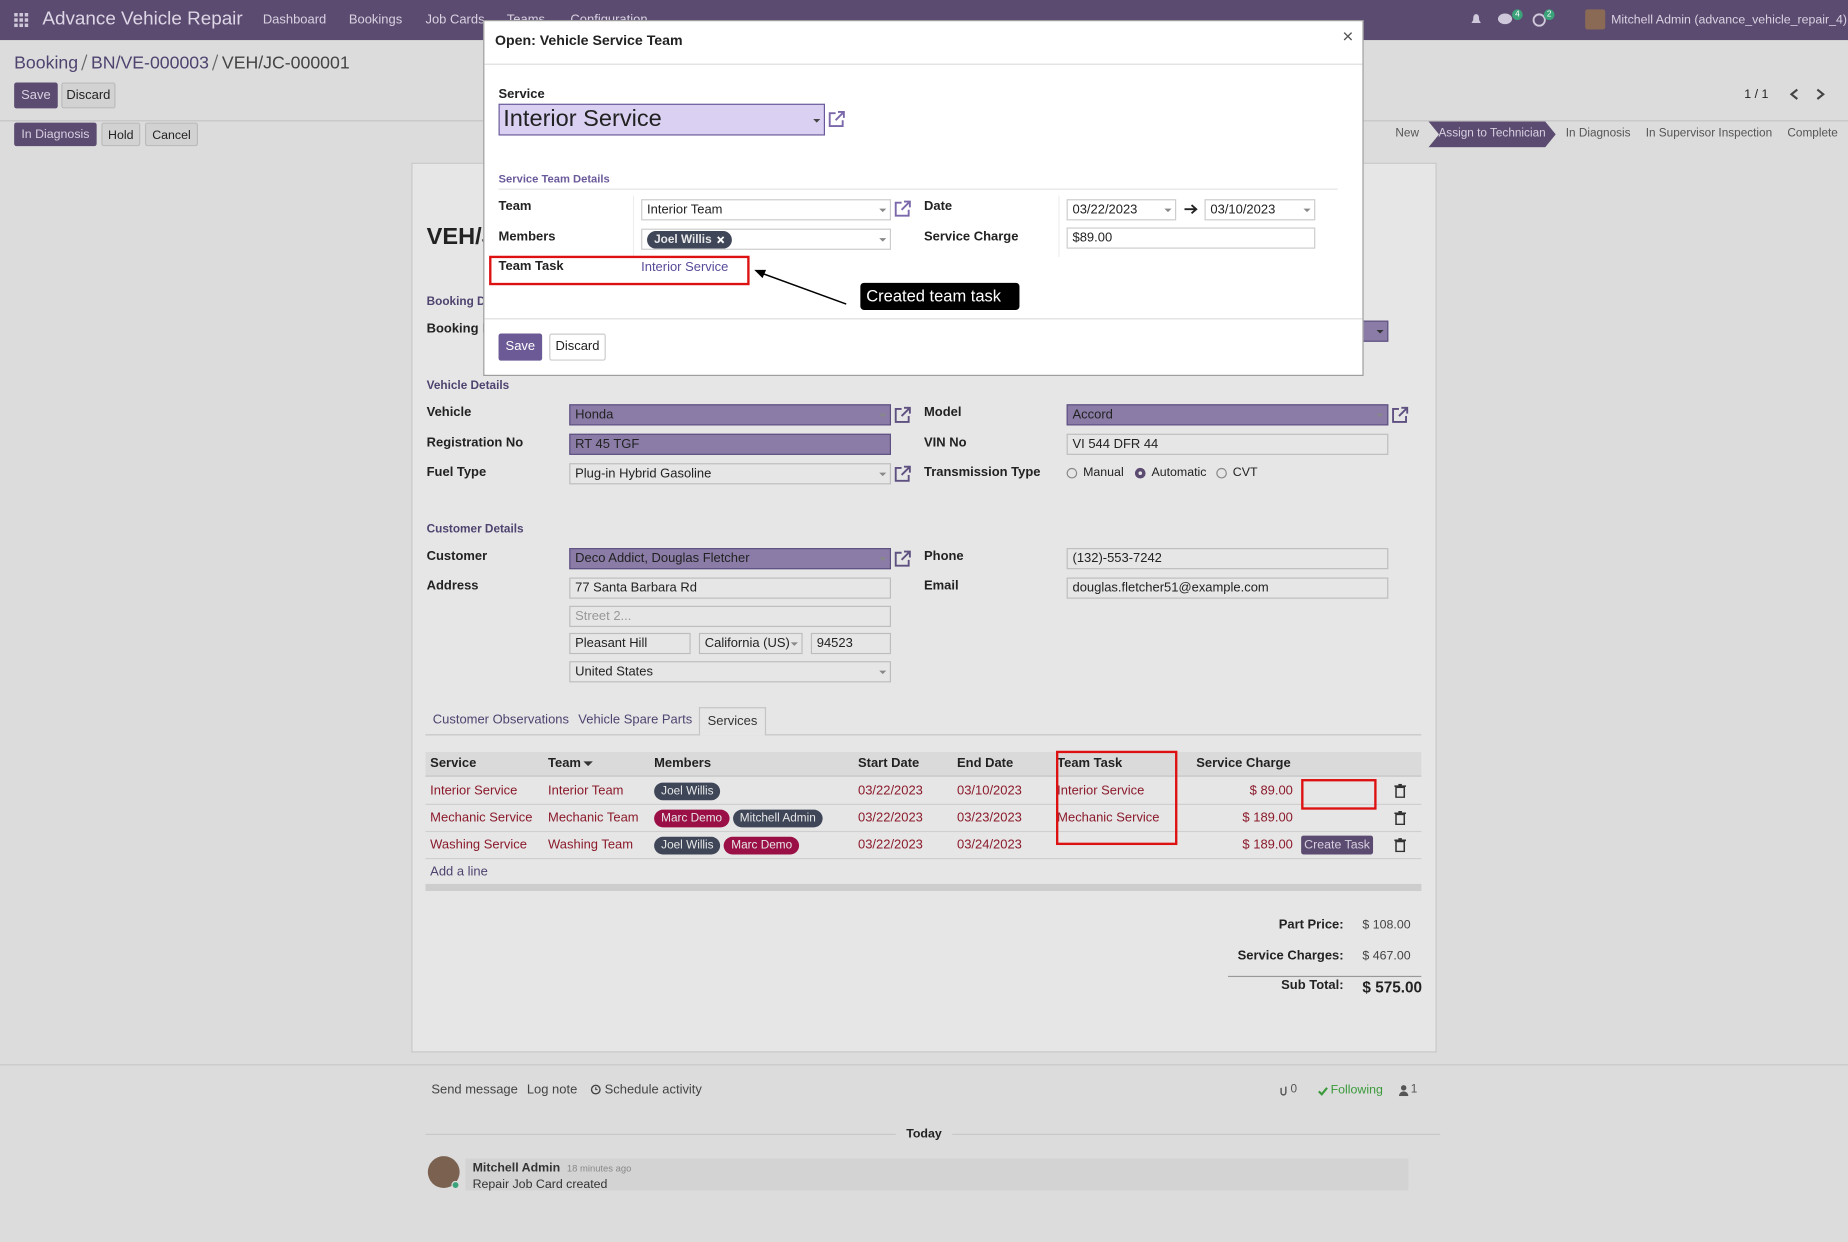  I want to click on menu-item: Job Cards, so click(455, 20).